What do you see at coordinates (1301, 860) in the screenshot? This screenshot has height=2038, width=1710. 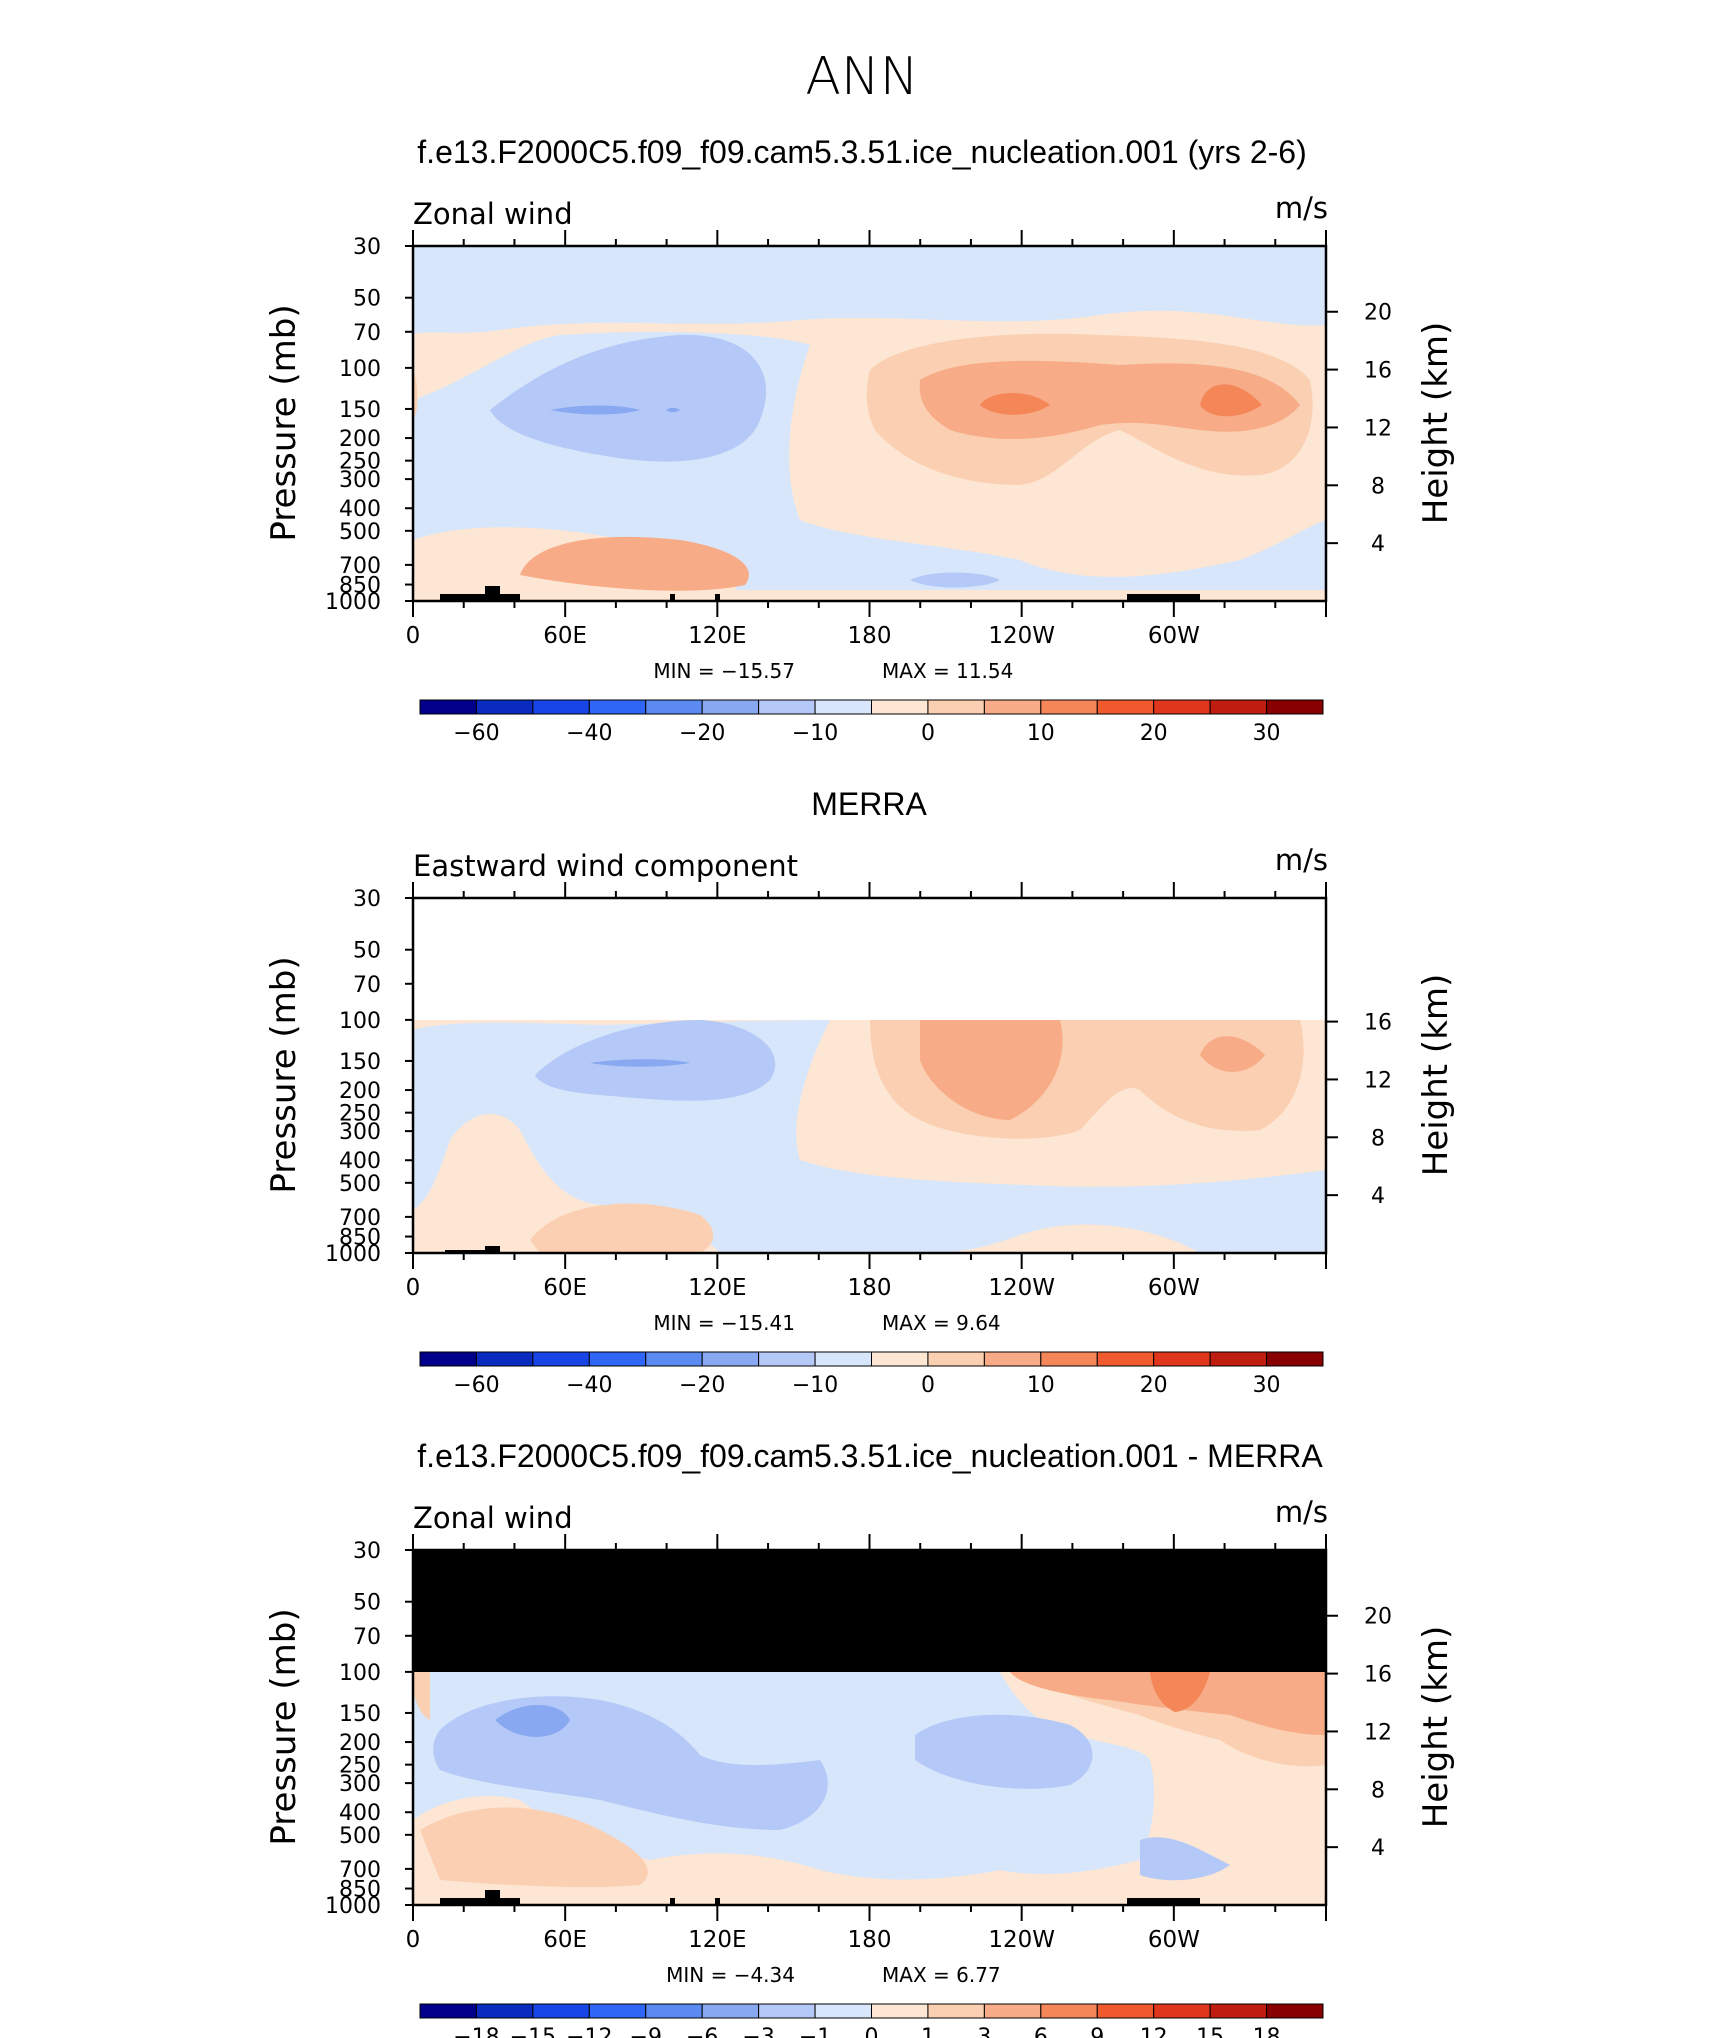 I see `units-label: m/s` at bounding box center [1301, 860].